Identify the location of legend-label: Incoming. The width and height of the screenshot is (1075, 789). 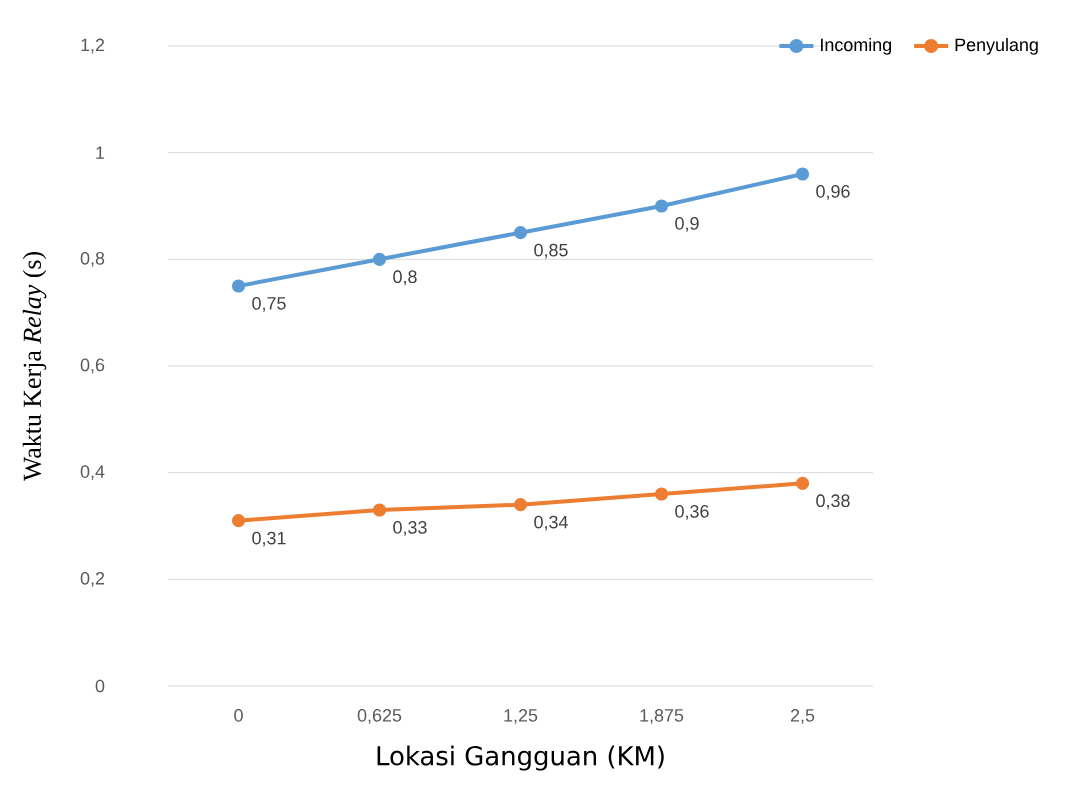
(856, 46).